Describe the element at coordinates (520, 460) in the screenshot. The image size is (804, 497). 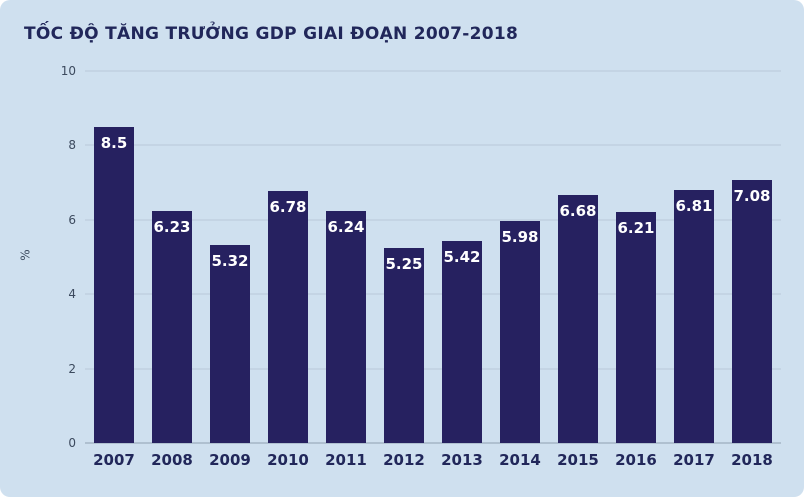
I see `x-tick-label: 2014` at that location.